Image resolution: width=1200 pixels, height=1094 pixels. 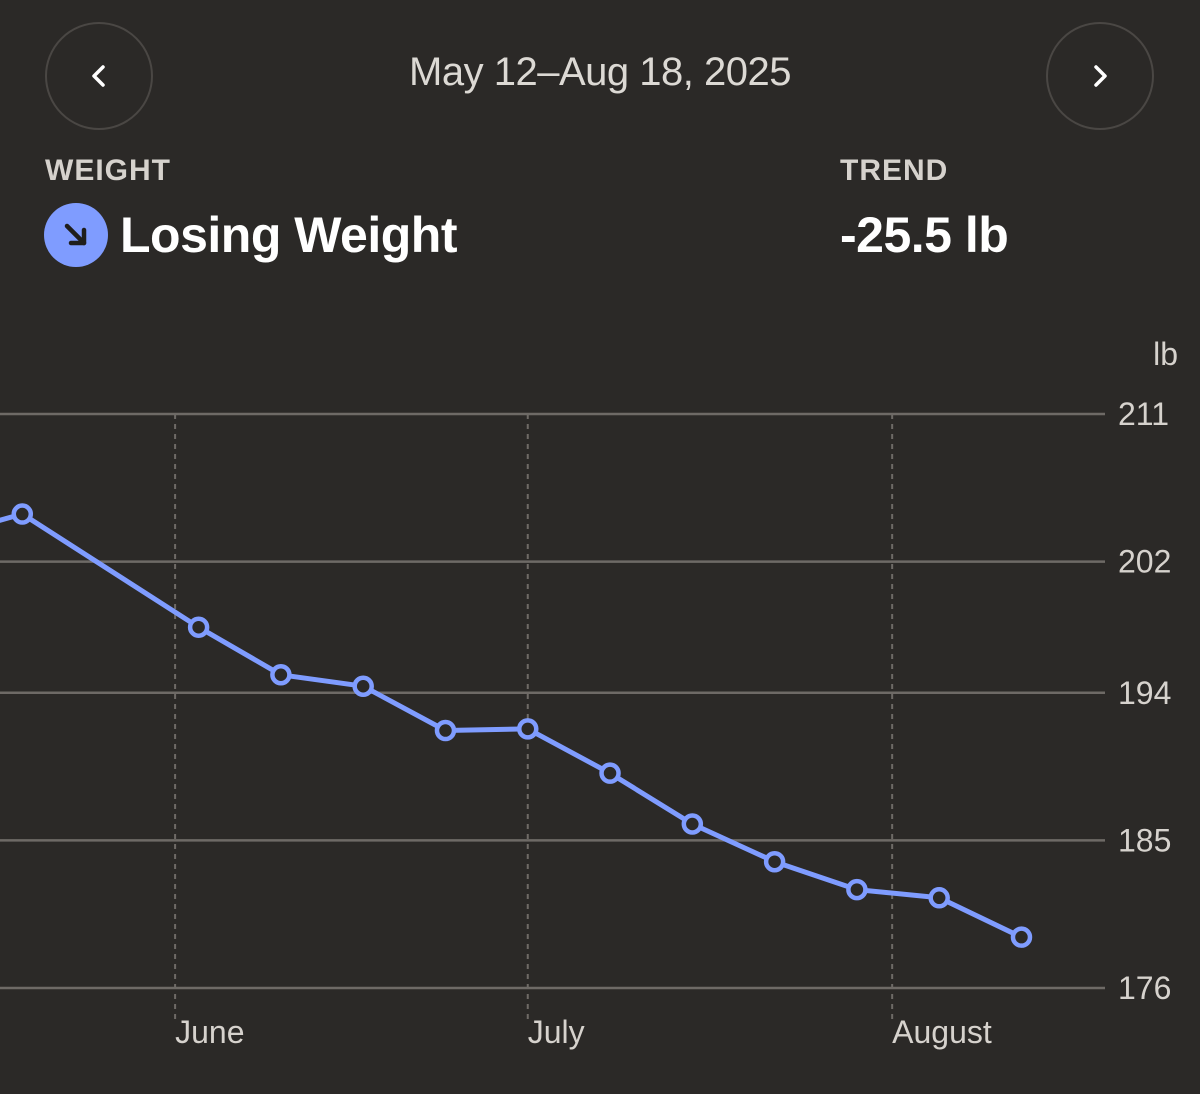 I want to click on trend-section-label: TREND, so click(x=894, y=170).